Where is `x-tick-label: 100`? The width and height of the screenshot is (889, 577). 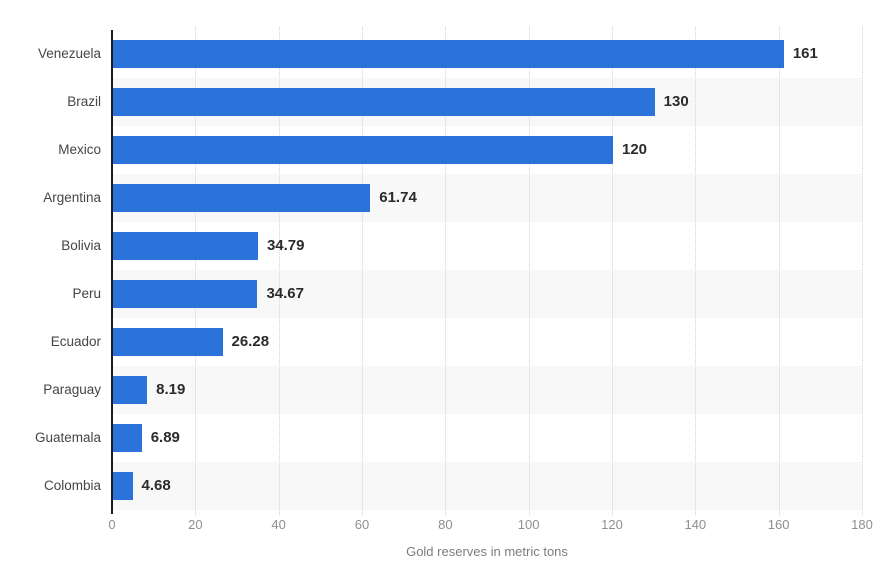 x-tick-label: 100 is located at coordinates (528, 524).